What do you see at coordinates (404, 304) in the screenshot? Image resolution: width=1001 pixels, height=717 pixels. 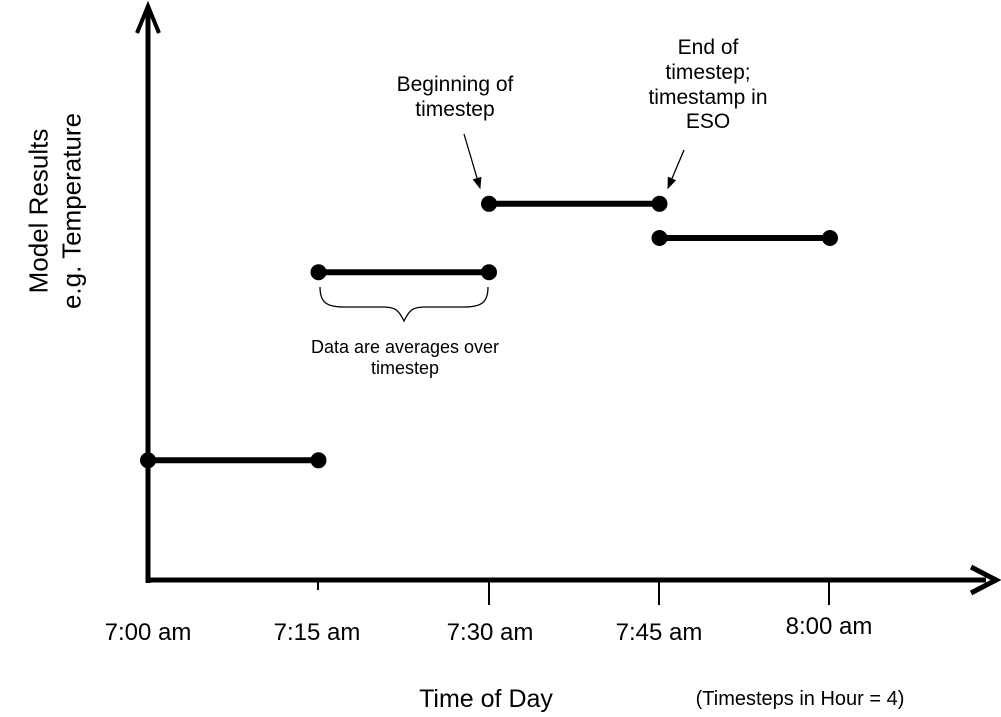 I see `brace-icon` at bounding box center [404, 304].